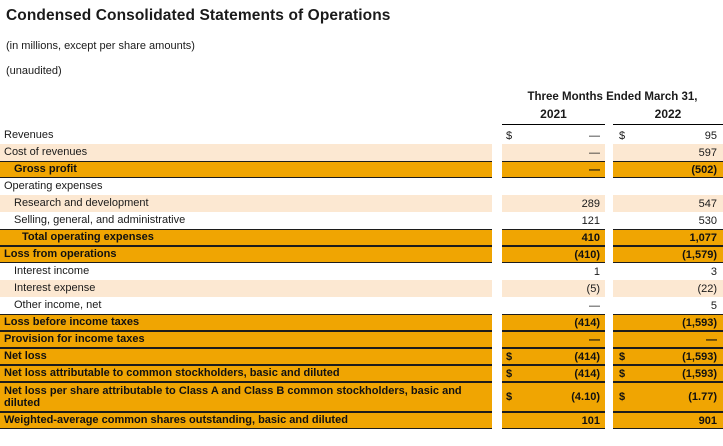 This screenshot has height=446, width=723. What do you see at coordinates (246, 339) in the screenshot?
I see `row-label: Provision for income taxes` at bounding box center [246, 339].